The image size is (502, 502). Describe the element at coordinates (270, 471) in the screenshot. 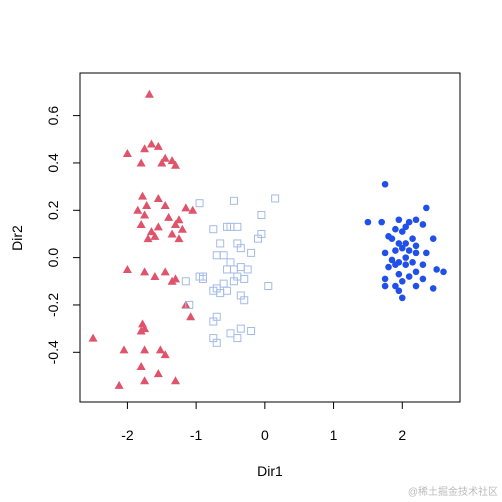

I see `x-axis-label: Dir1` at that location.